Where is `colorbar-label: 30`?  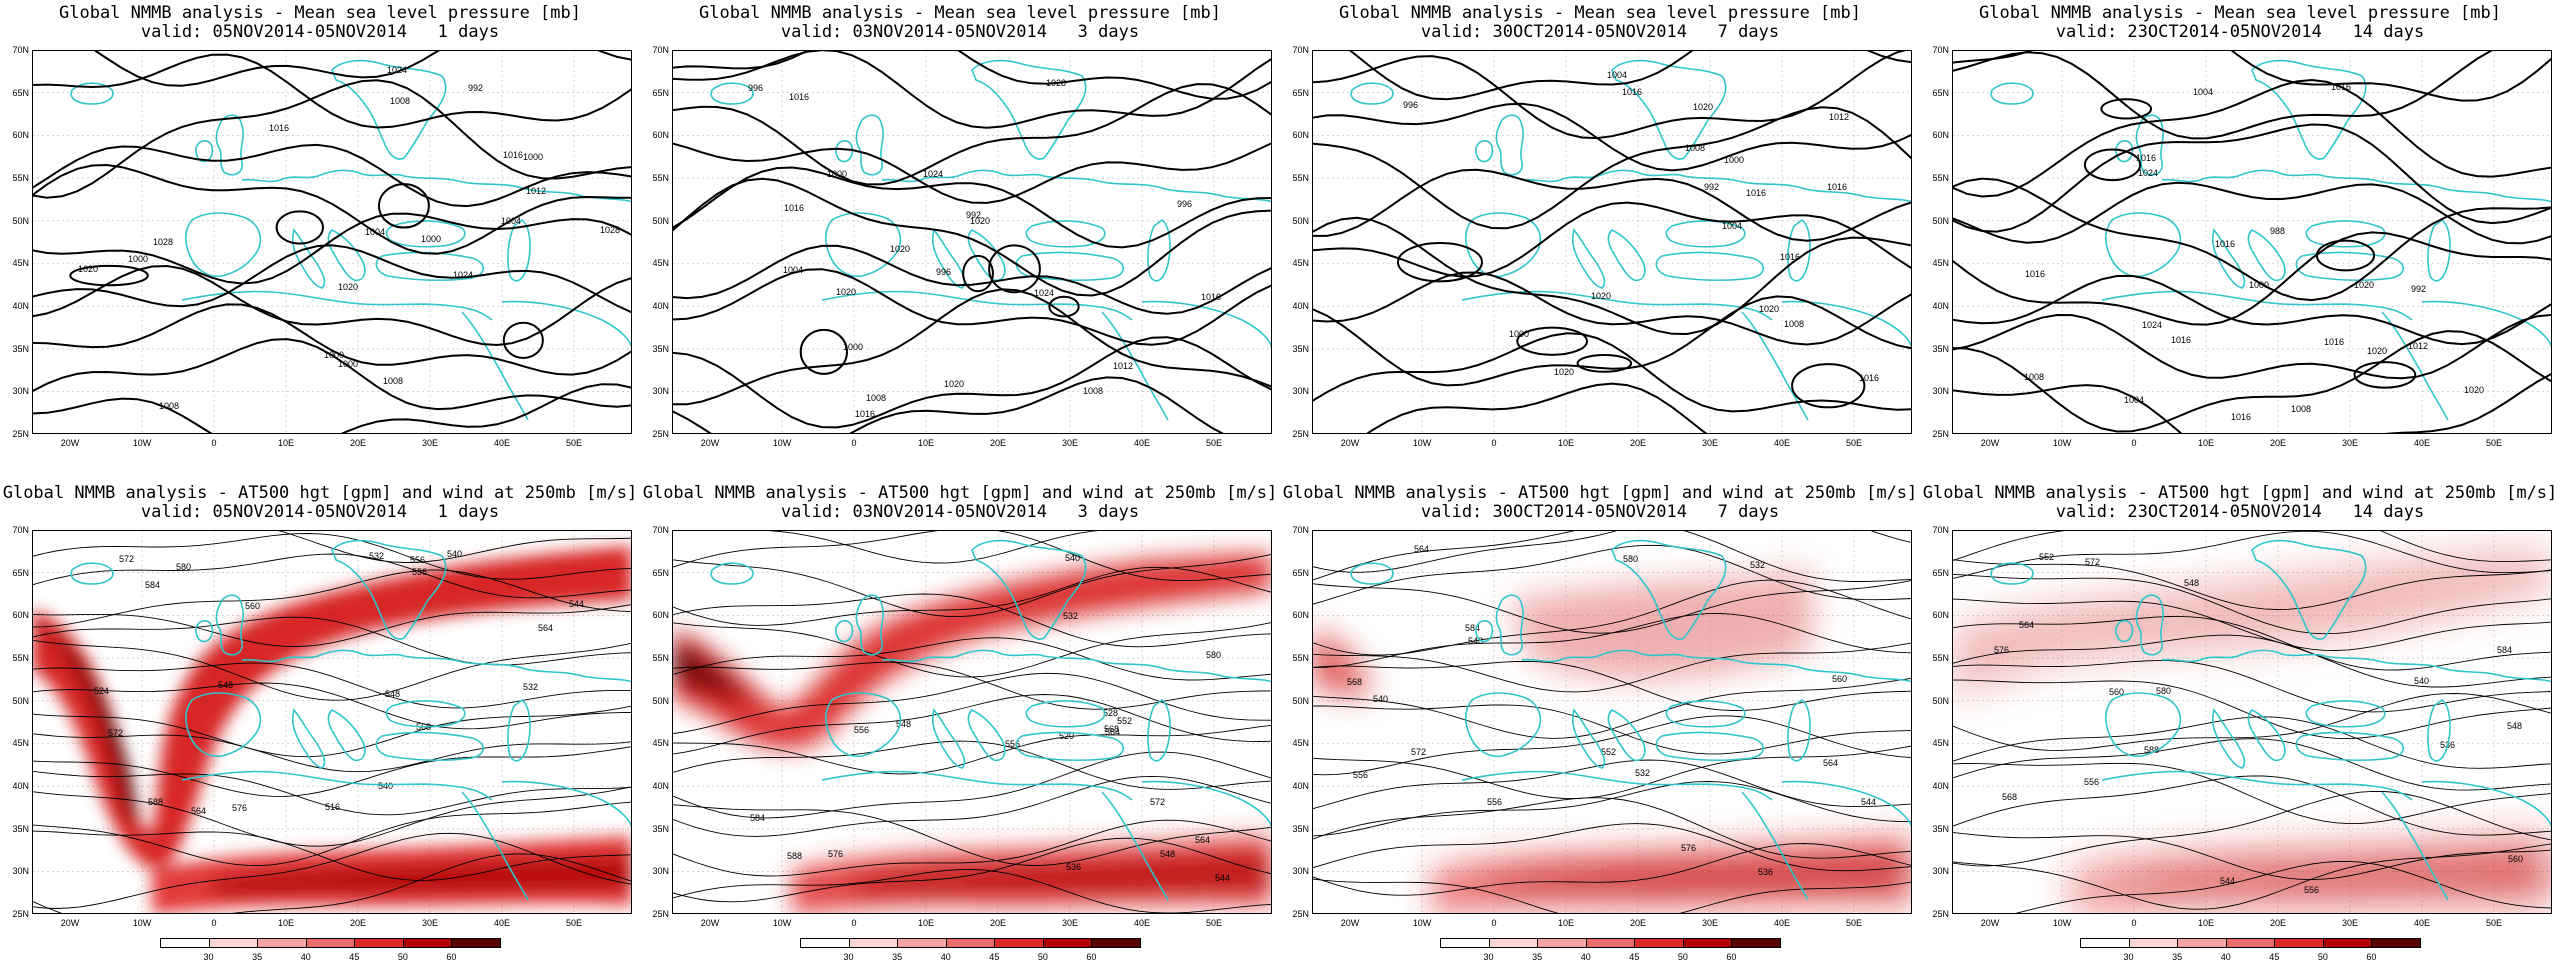
colorbar-label: 30 is located at coordinates (1488, 957).